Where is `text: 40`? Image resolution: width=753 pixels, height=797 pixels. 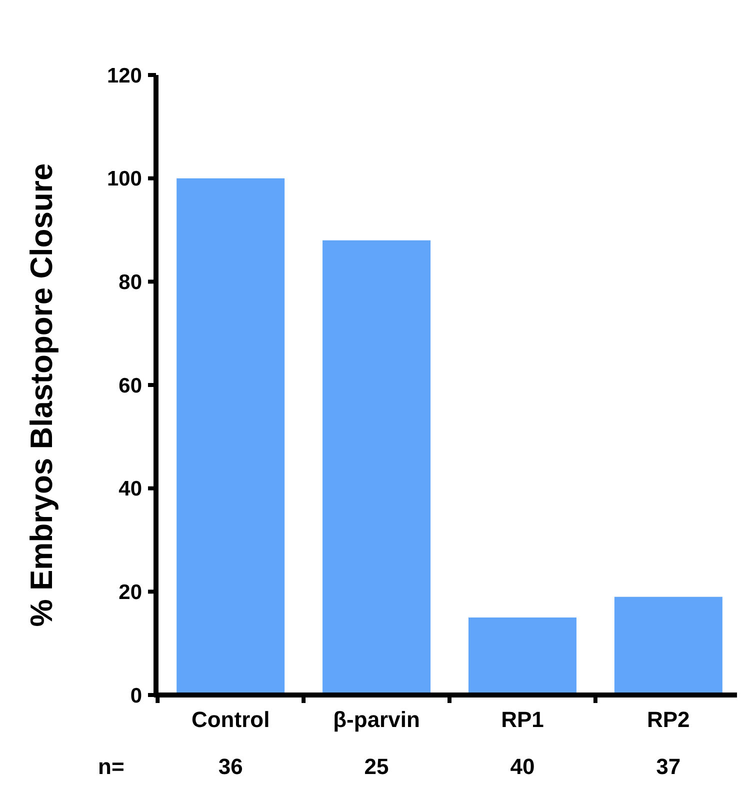
text: 40 is located at coordinates (522, 766).